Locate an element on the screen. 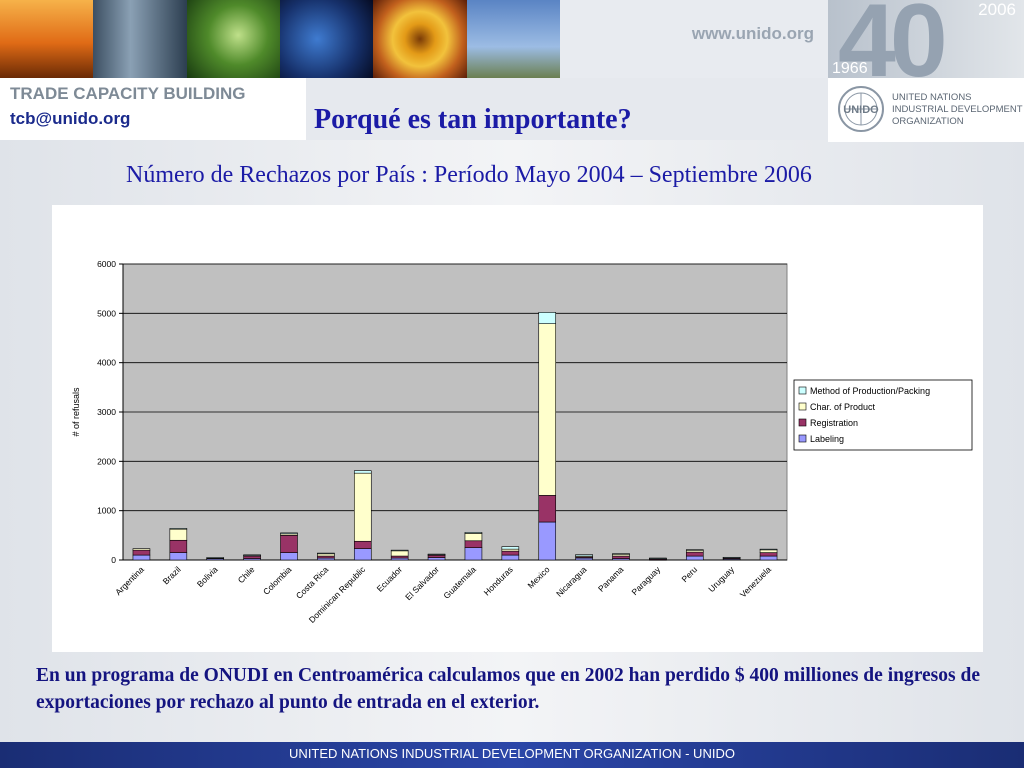  un-emblem-icon: UNIDO is located at coordinates (861, 109).